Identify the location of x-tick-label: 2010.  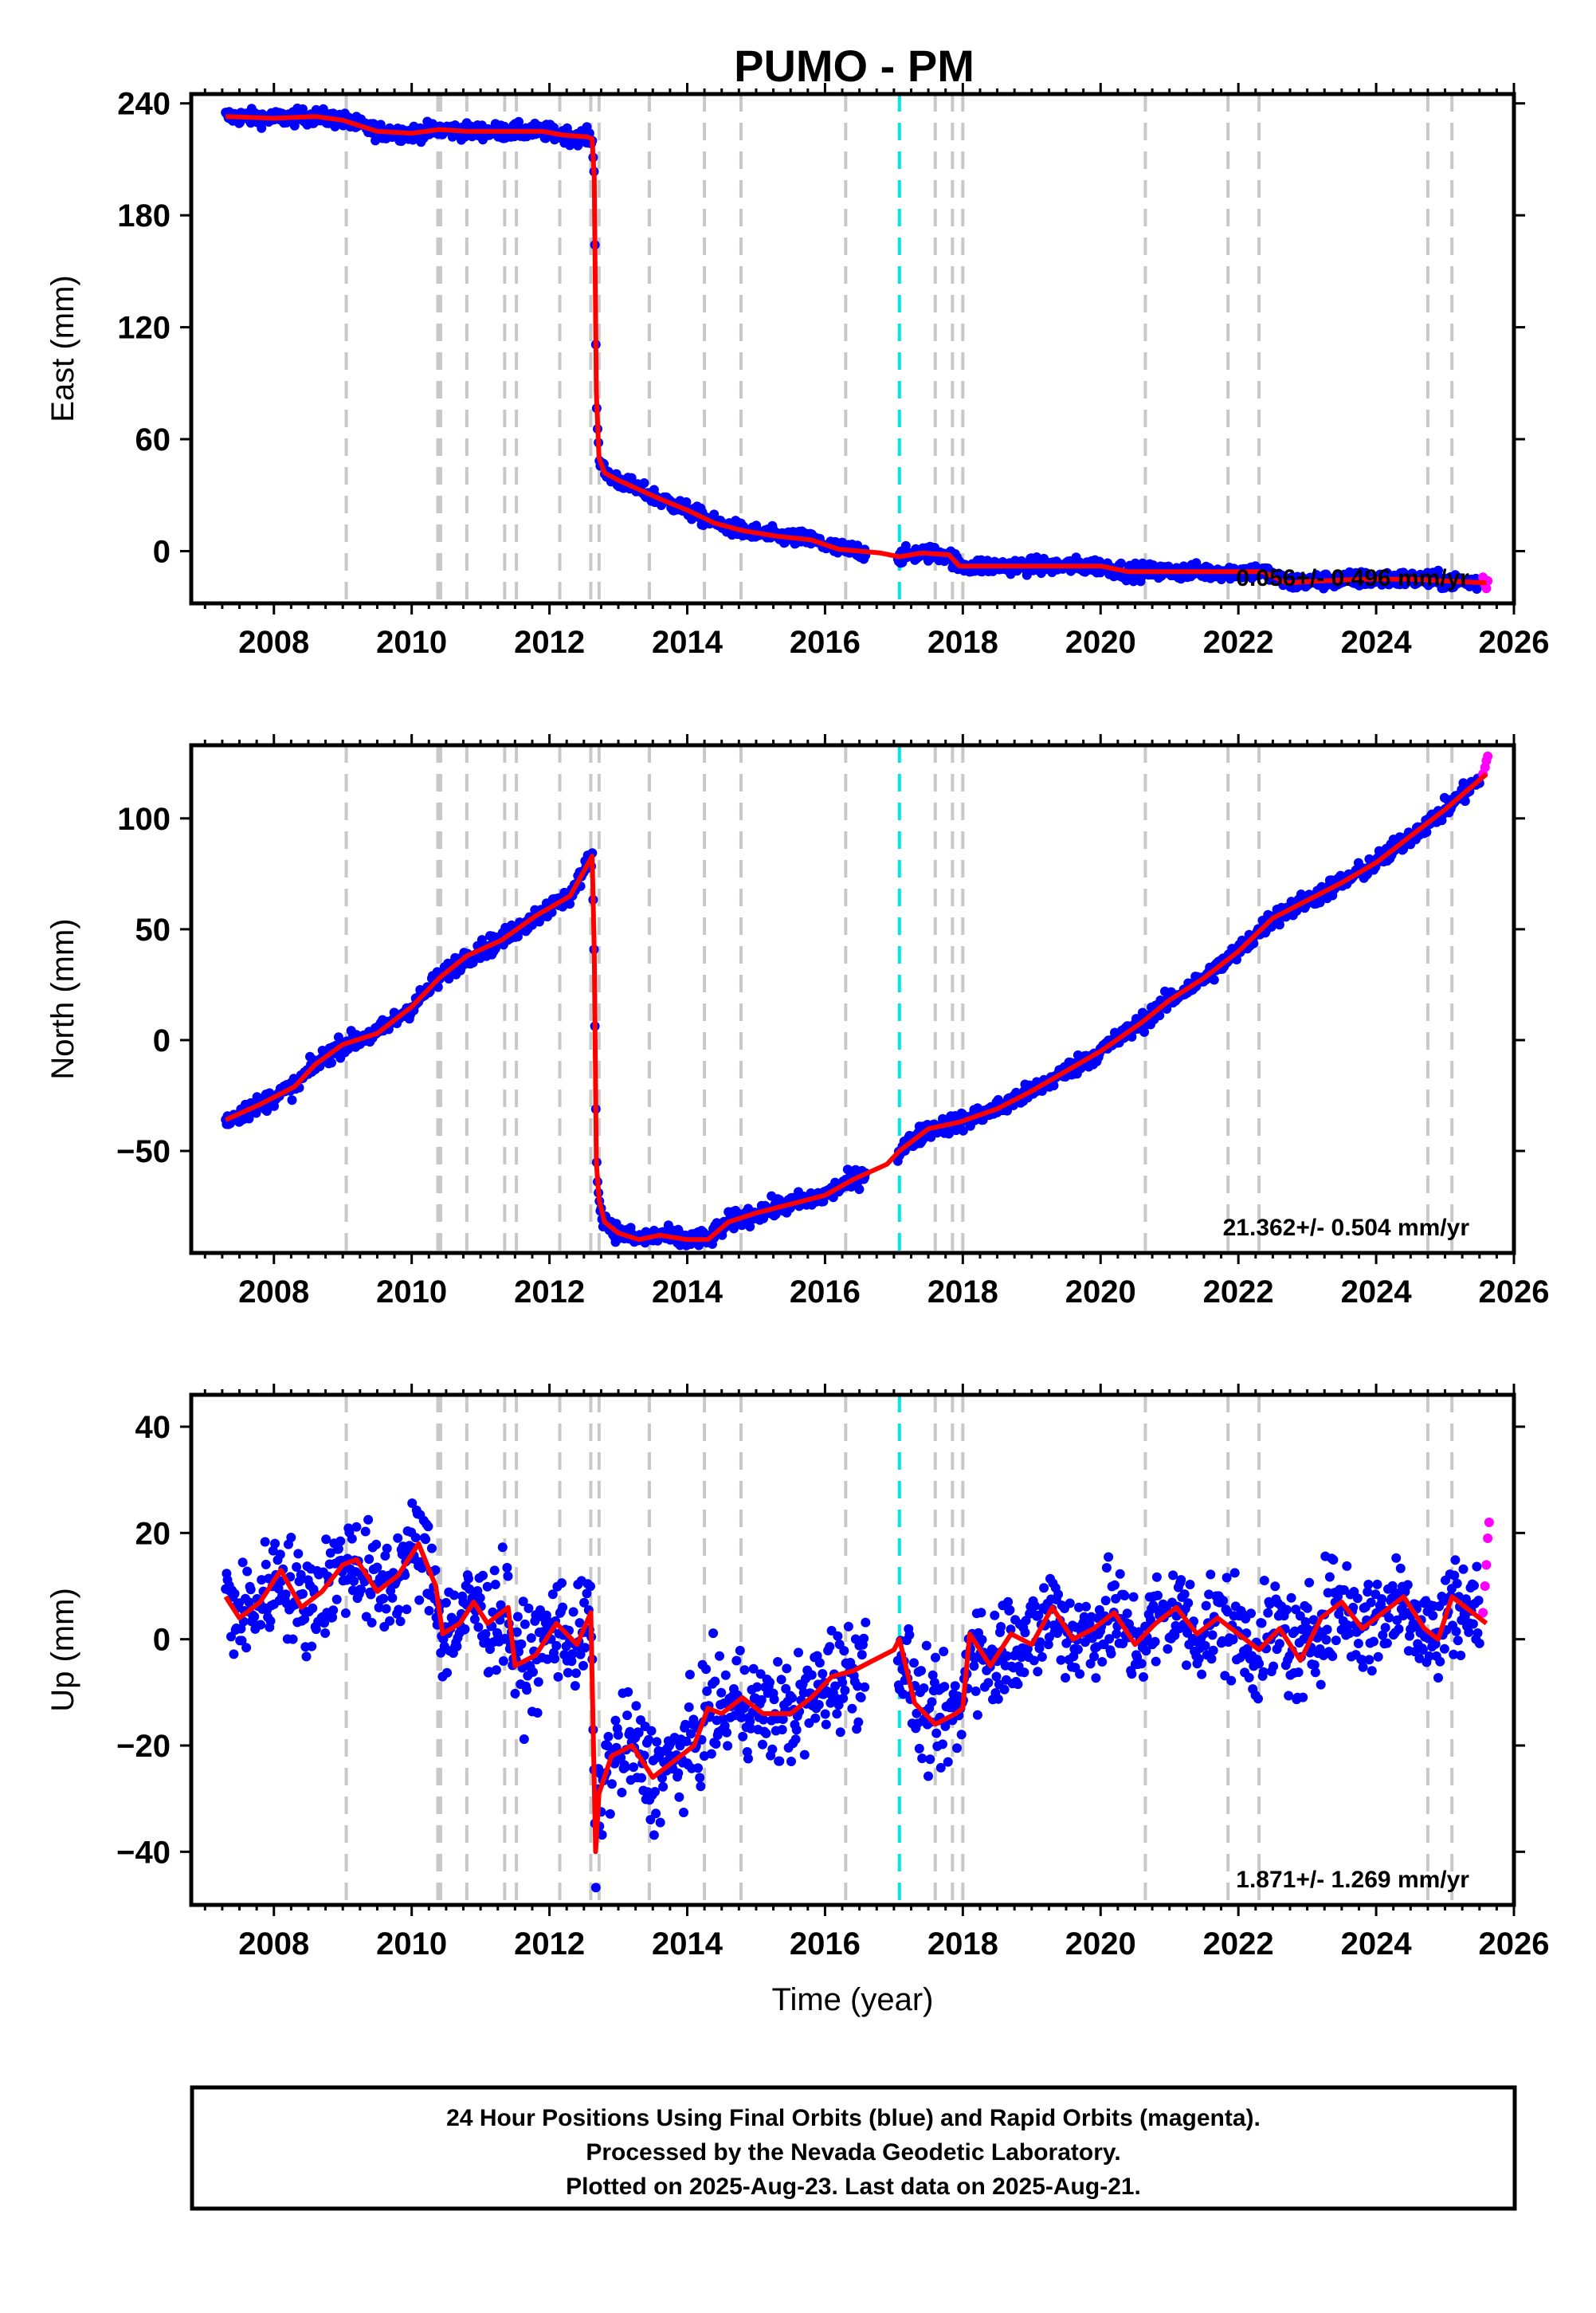
(411, 642).